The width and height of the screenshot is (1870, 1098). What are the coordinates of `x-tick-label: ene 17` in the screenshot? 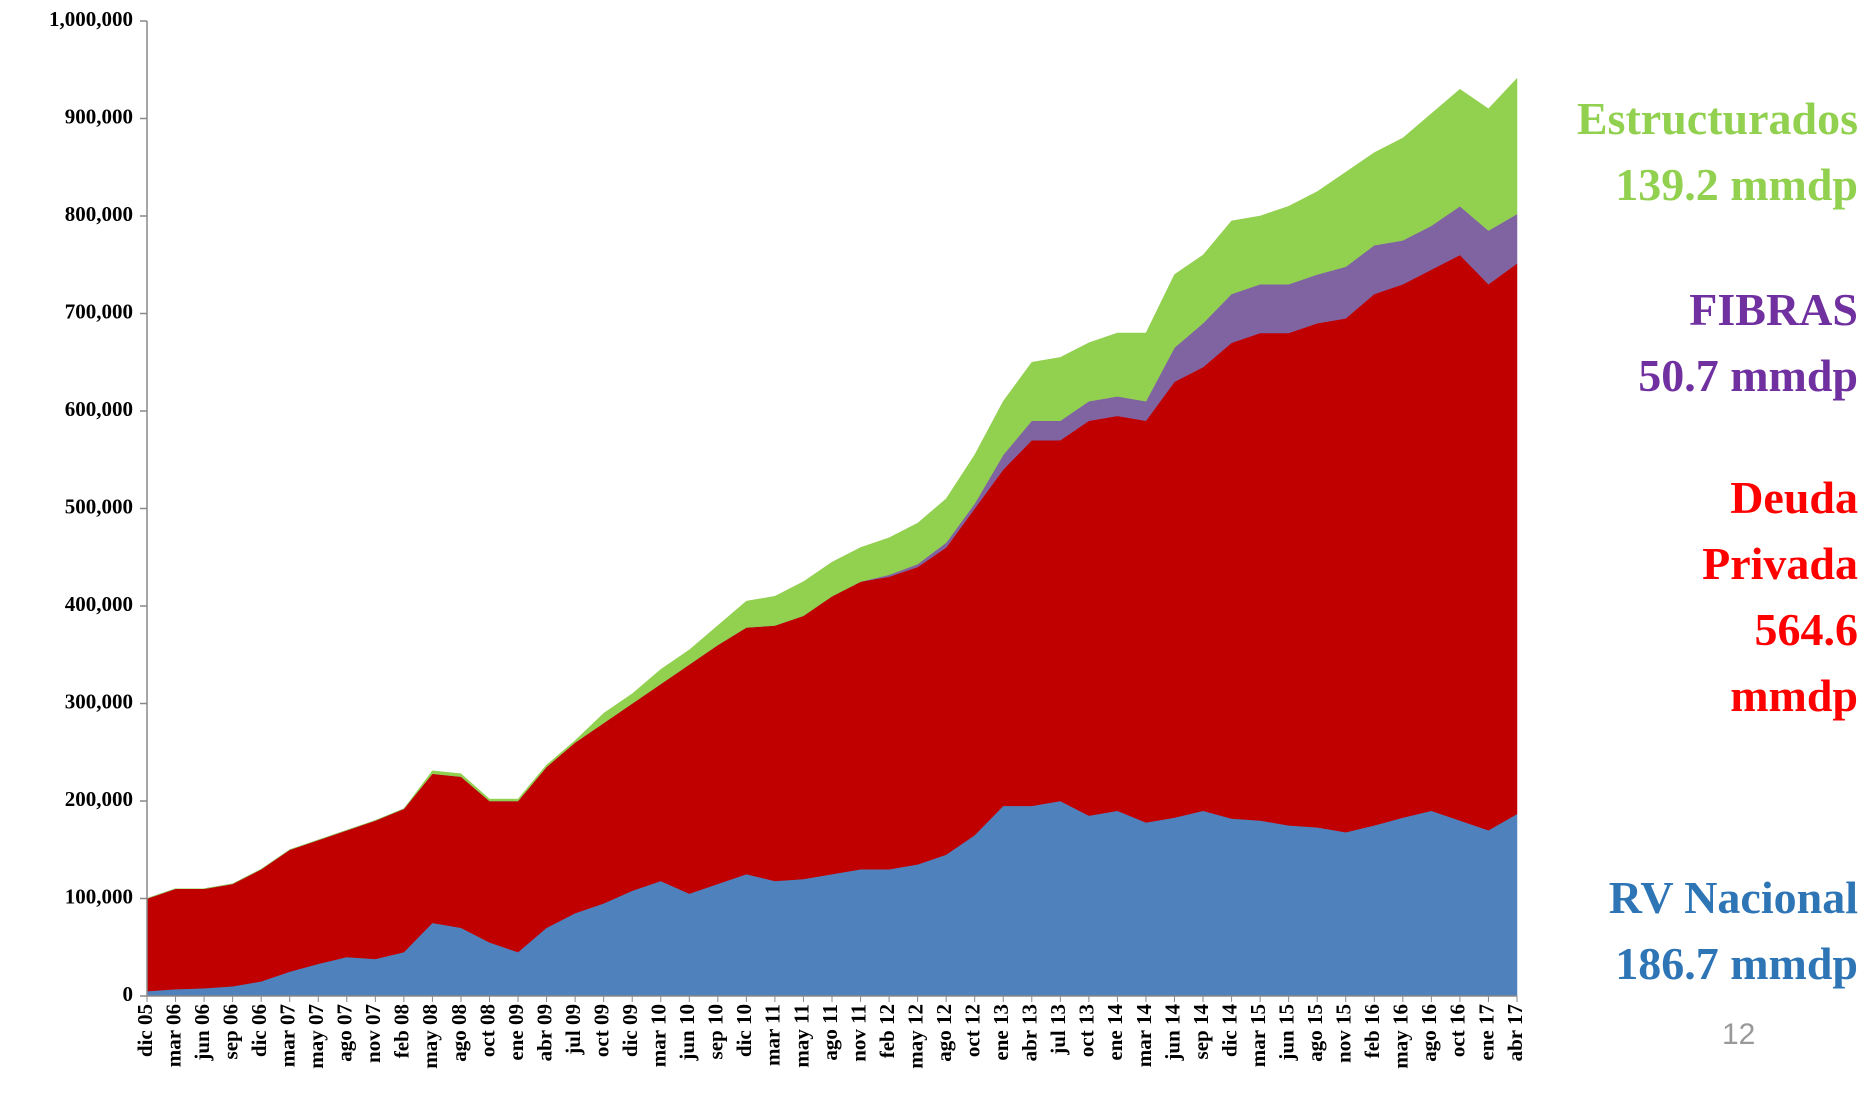 It's located at (1486, 1032).